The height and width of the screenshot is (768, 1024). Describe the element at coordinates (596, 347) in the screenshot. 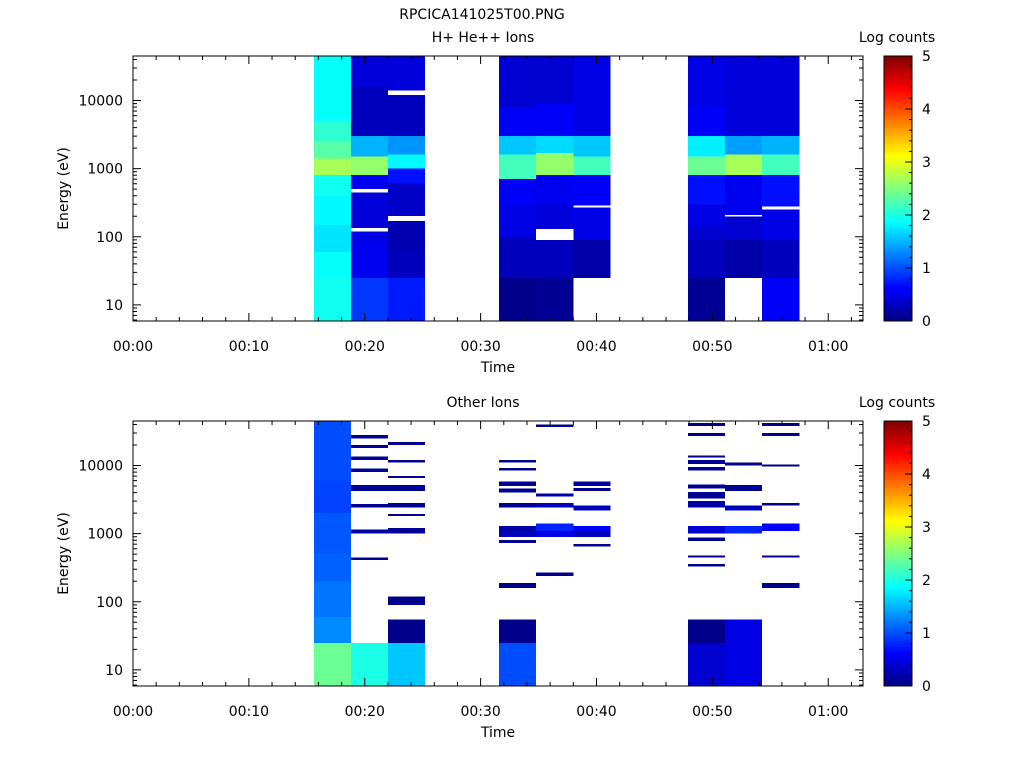

I see `x-tick-label: 00:40` at that location.